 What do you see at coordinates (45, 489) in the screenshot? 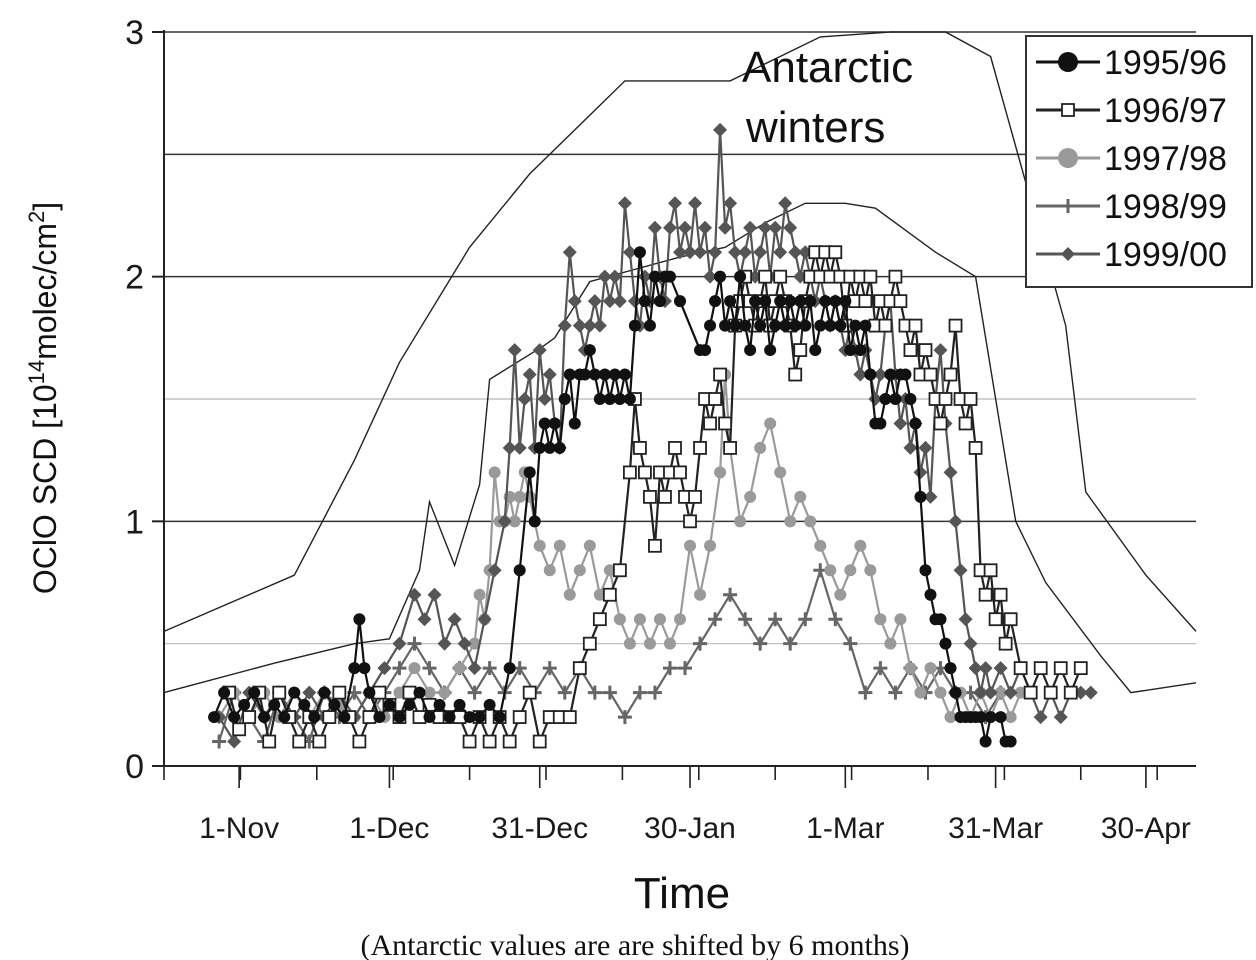
I see `y-axis-title-part-a: OClO SCD [10` at bounding box center [45, 489].